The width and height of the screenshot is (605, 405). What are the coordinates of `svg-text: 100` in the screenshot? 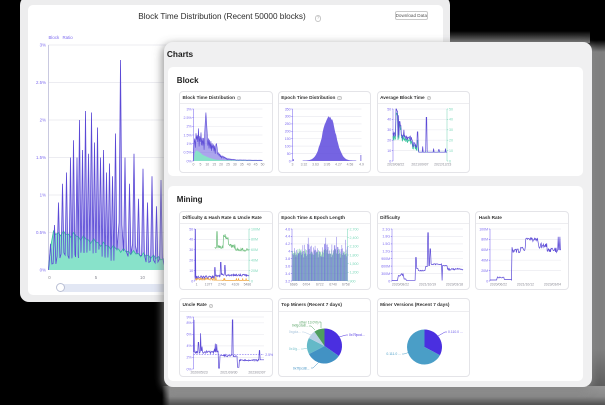 It's located at (287, 147).